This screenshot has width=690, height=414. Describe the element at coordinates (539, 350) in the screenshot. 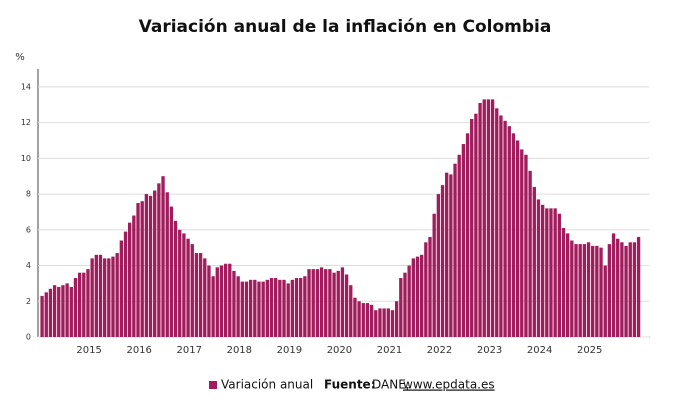

I see `x-tick-label: 2024` at that location.